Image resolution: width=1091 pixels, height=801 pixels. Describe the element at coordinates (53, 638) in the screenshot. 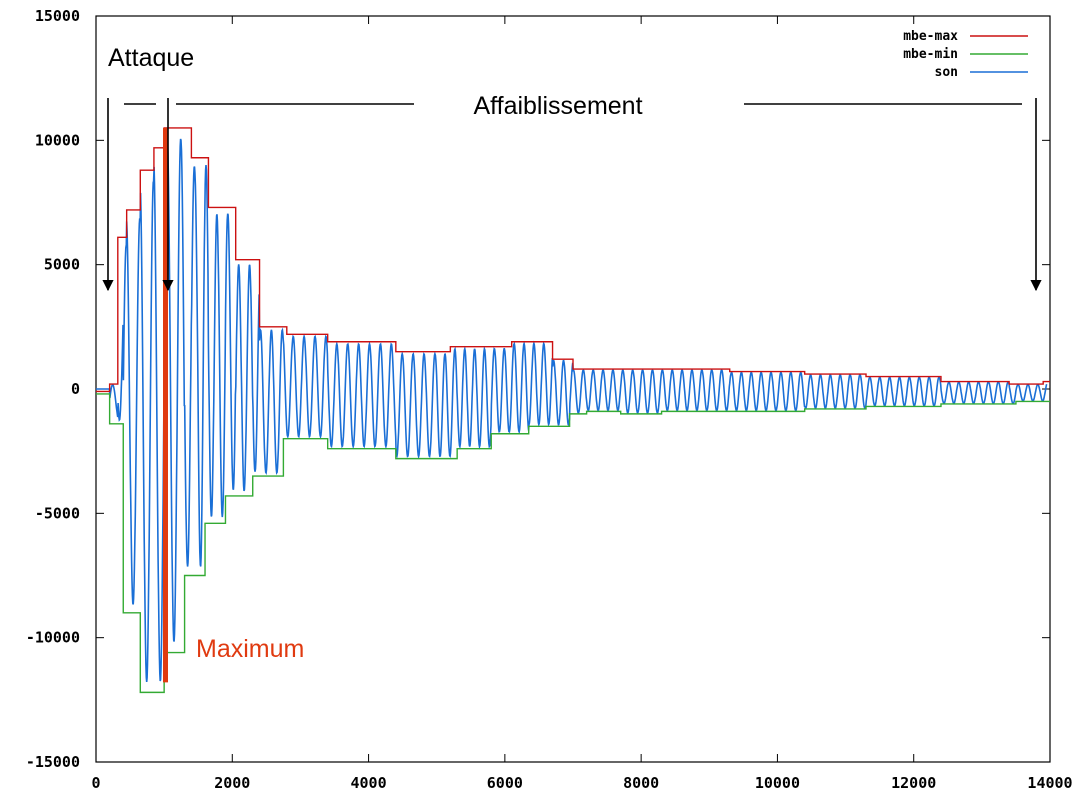

I see `y-tick-label: -10000` at that location.